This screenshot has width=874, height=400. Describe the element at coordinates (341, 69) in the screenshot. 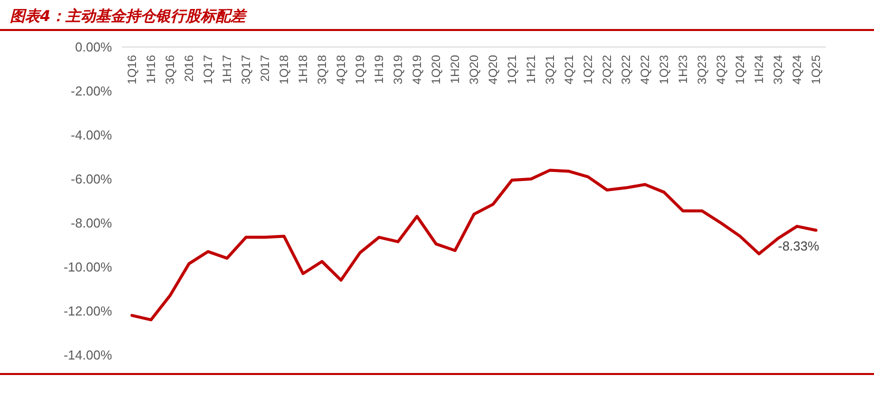

I see `x-tick-label: 4Q18` at that location.